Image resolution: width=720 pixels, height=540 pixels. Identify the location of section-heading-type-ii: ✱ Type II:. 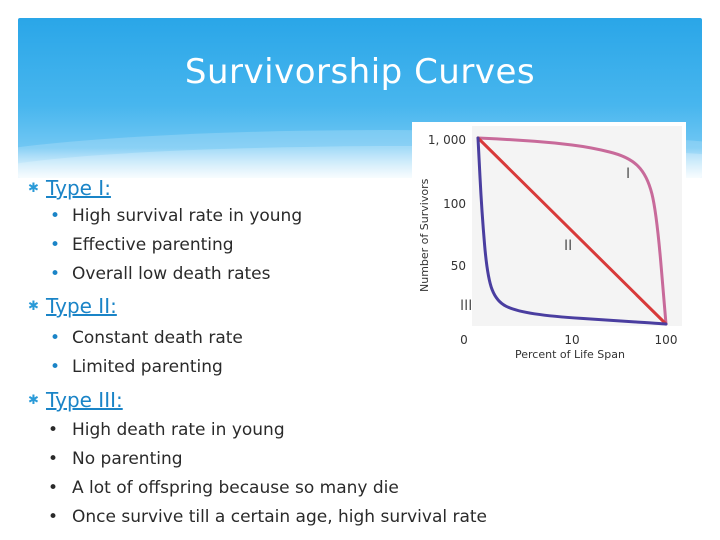
(72, 306).